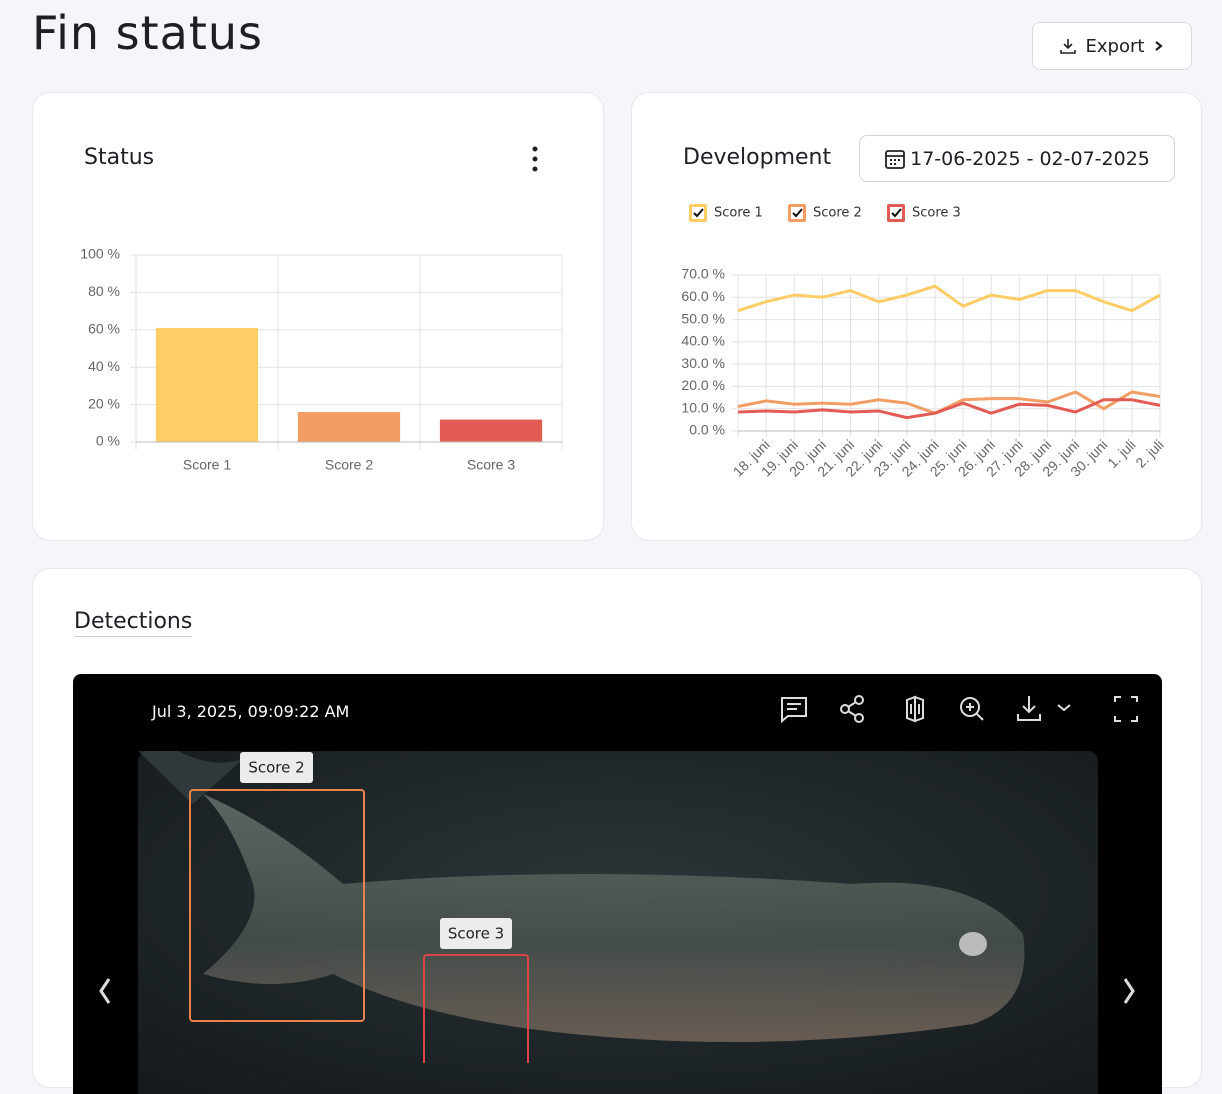 The width and height of the screenshot is (1222, 1094). What do you see at coordinates (105, 991) in the screenshot?
I see `prev-button` at bounding box center [105, 991].